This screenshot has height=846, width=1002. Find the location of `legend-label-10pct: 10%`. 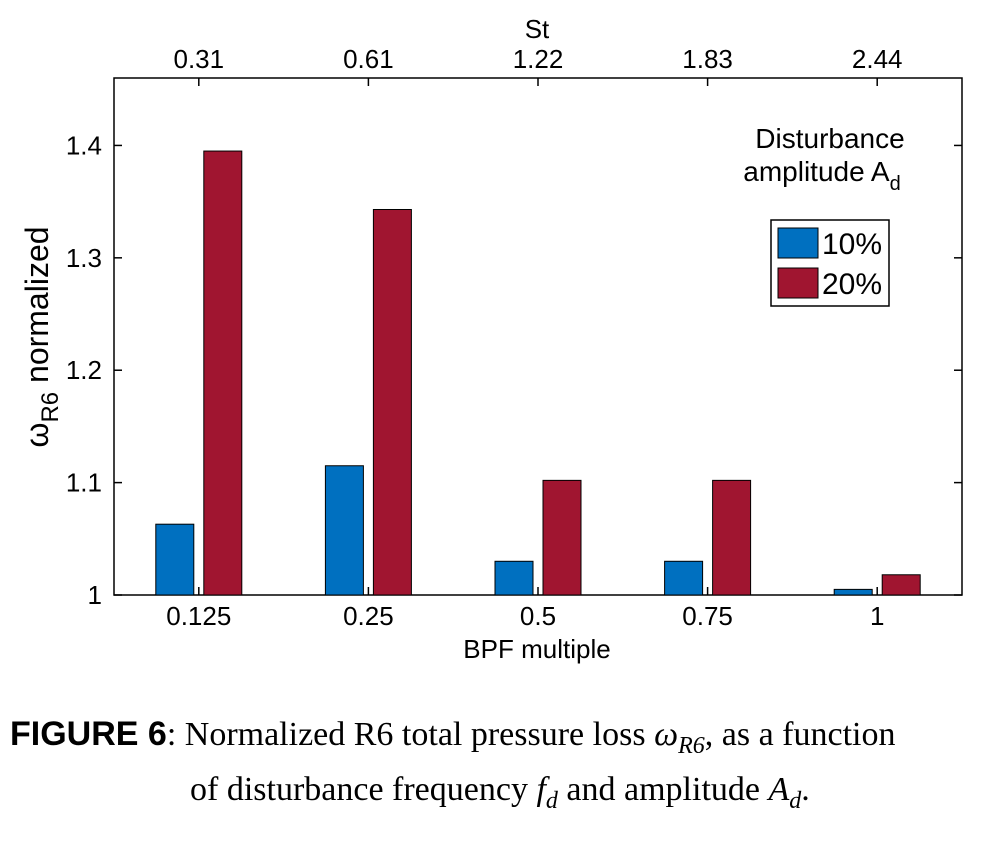

legend-label-10pct: 10% is located at coordinates (852, 244).